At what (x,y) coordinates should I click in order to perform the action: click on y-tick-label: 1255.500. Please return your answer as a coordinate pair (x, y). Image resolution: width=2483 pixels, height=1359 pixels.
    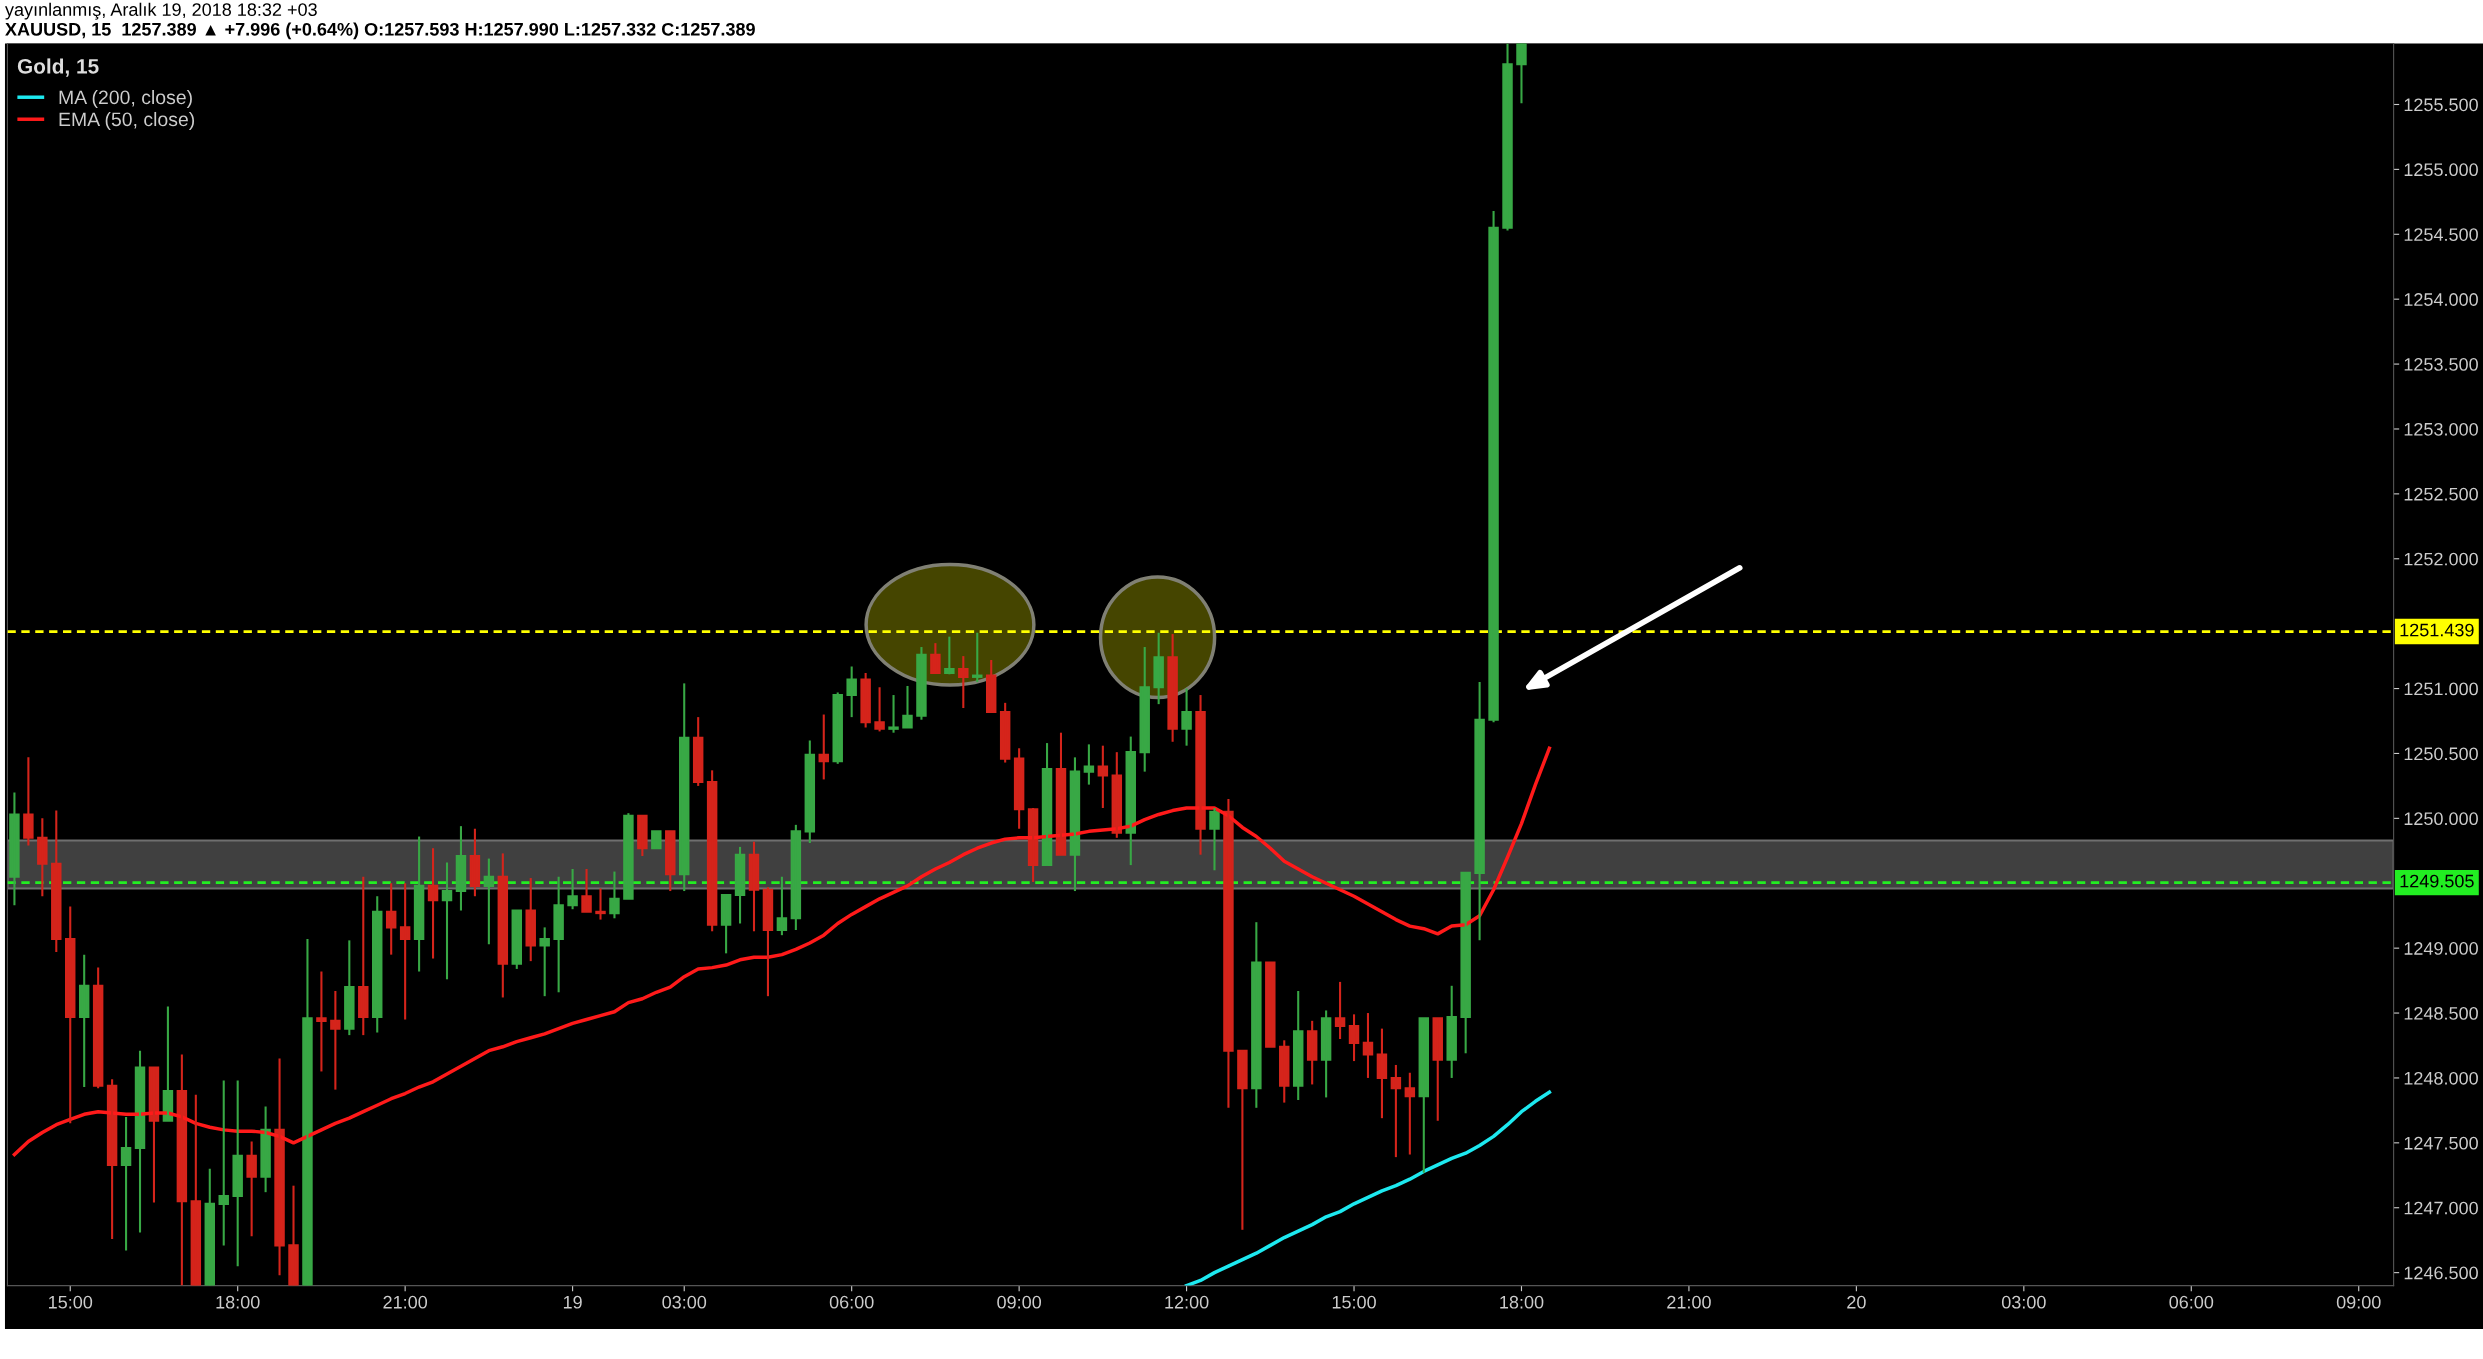
    Looking at the image, I should click on (2441, 105).